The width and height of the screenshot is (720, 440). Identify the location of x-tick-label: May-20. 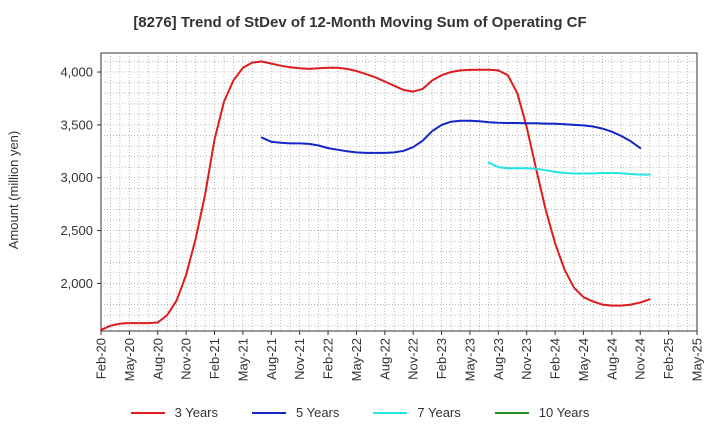
(129, 359).